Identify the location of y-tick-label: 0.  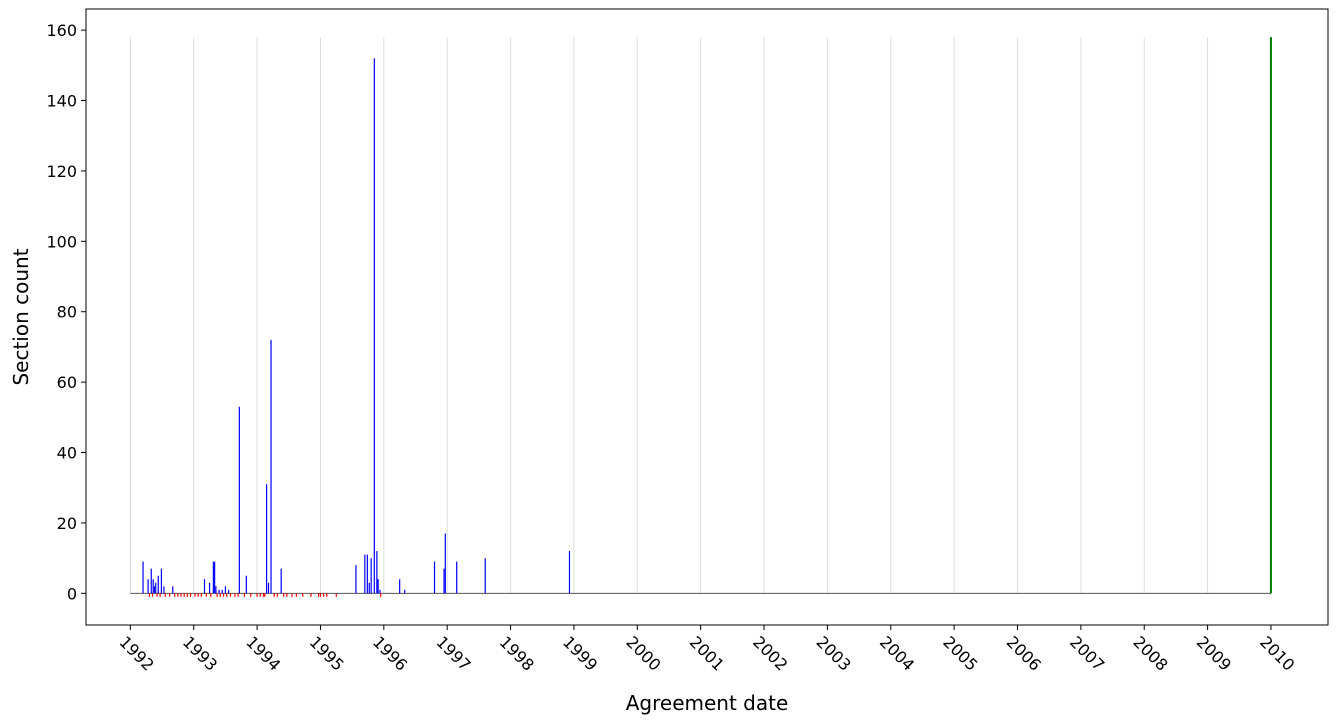
(72, 593).